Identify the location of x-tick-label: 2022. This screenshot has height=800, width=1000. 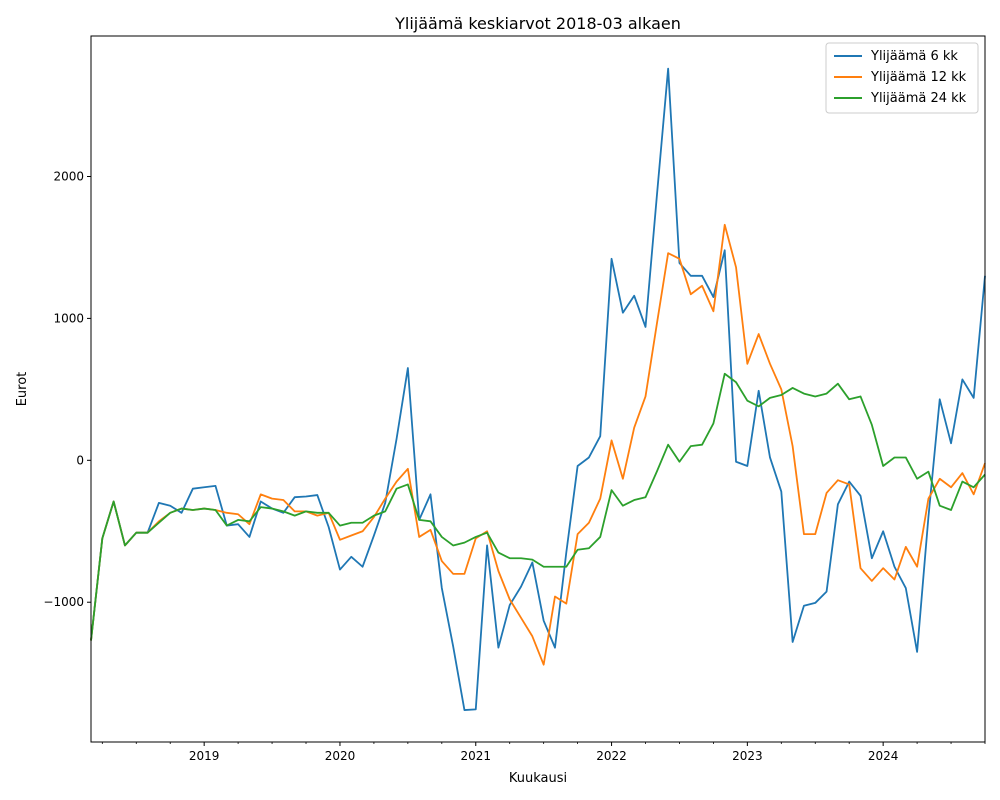
(611, 756).